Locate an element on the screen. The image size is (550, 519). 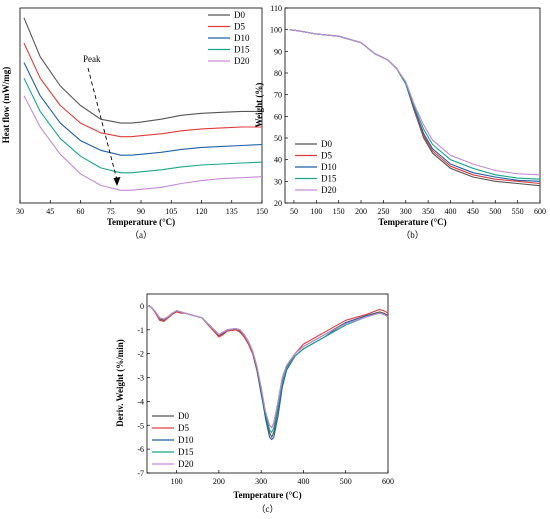
y-tick-label: 50 is located at coordinates (278, 138).